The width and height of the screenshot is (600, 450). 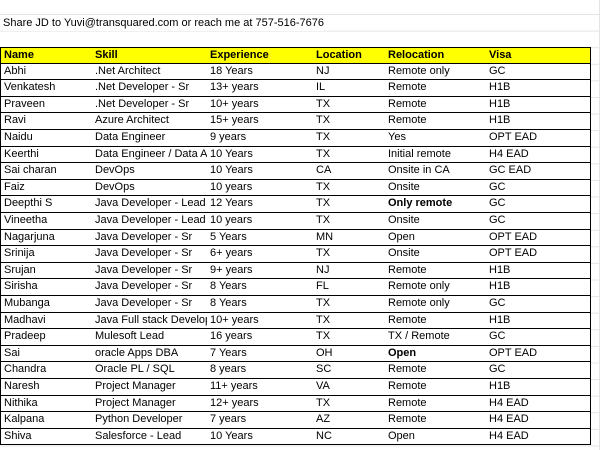 What do you see at coordinates (150, 420) in the screenshot?
I see `table-cell: Python Developer` at bounding box center [150, 420].